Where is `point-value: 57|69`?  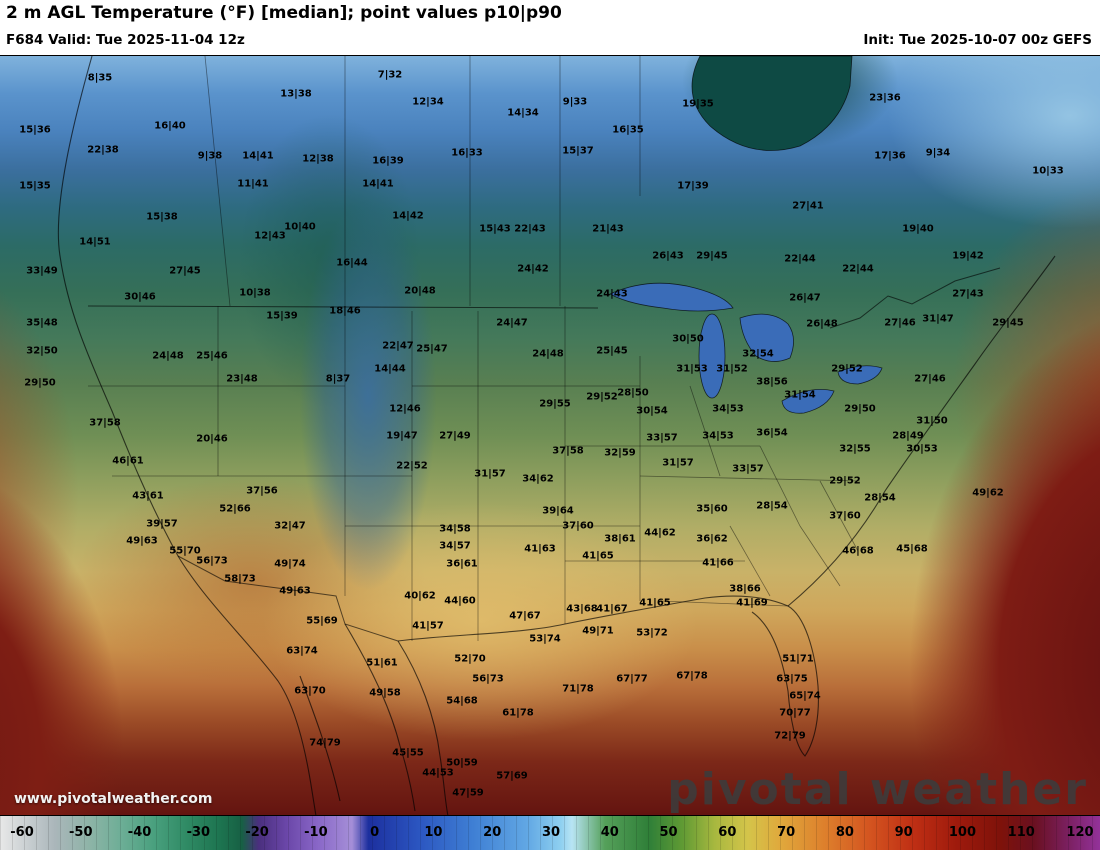
point-value: 57|69 is located at coordinates (512, 776).